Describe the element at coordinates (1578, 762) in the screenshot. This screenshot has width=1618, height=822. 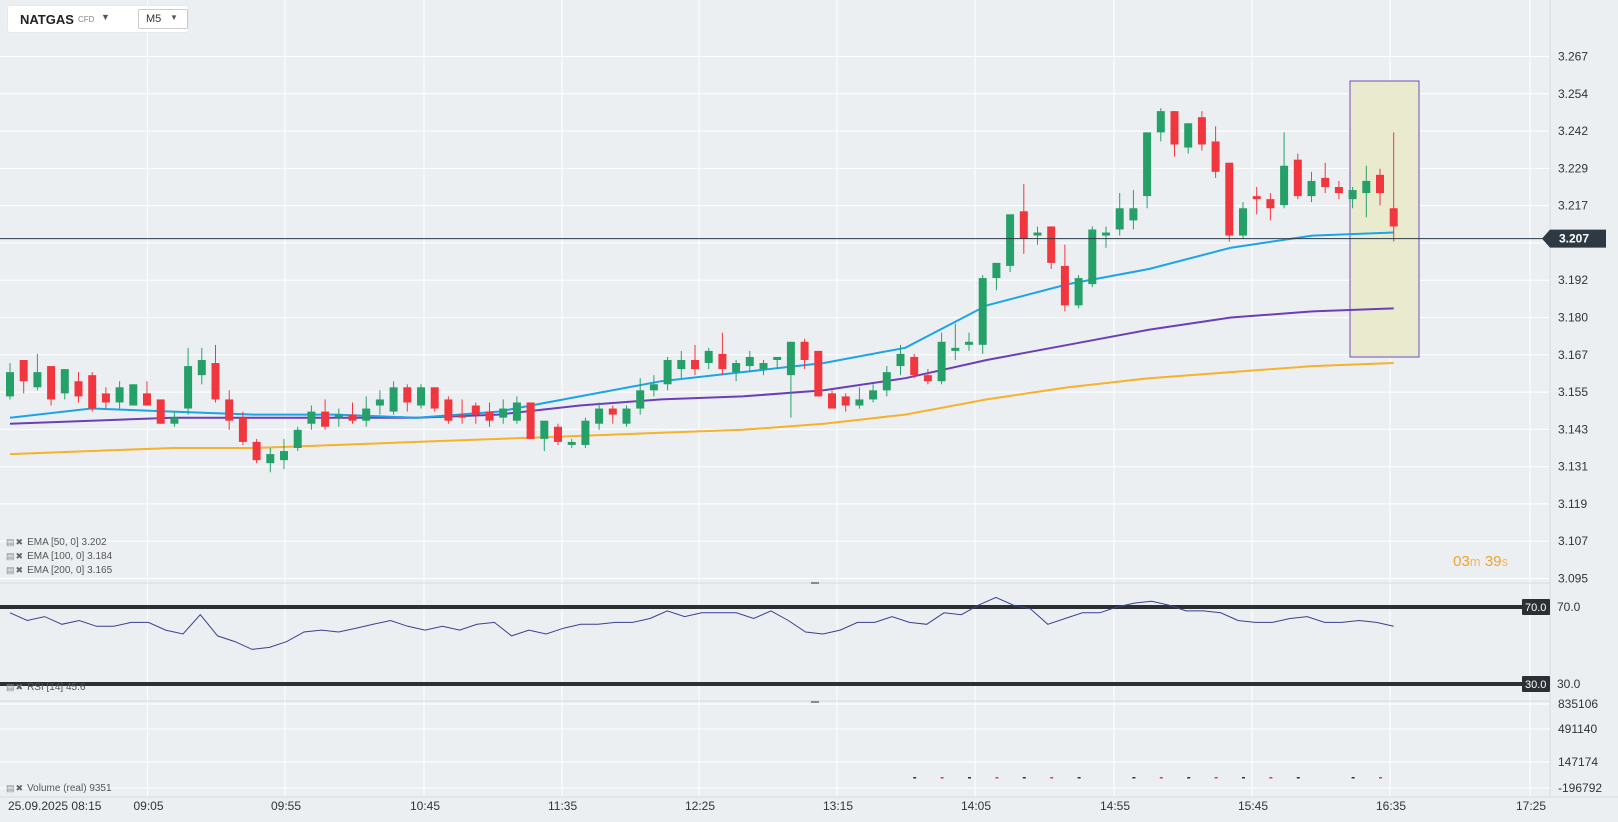
I see `volume-tick-label: 147174` at that location.